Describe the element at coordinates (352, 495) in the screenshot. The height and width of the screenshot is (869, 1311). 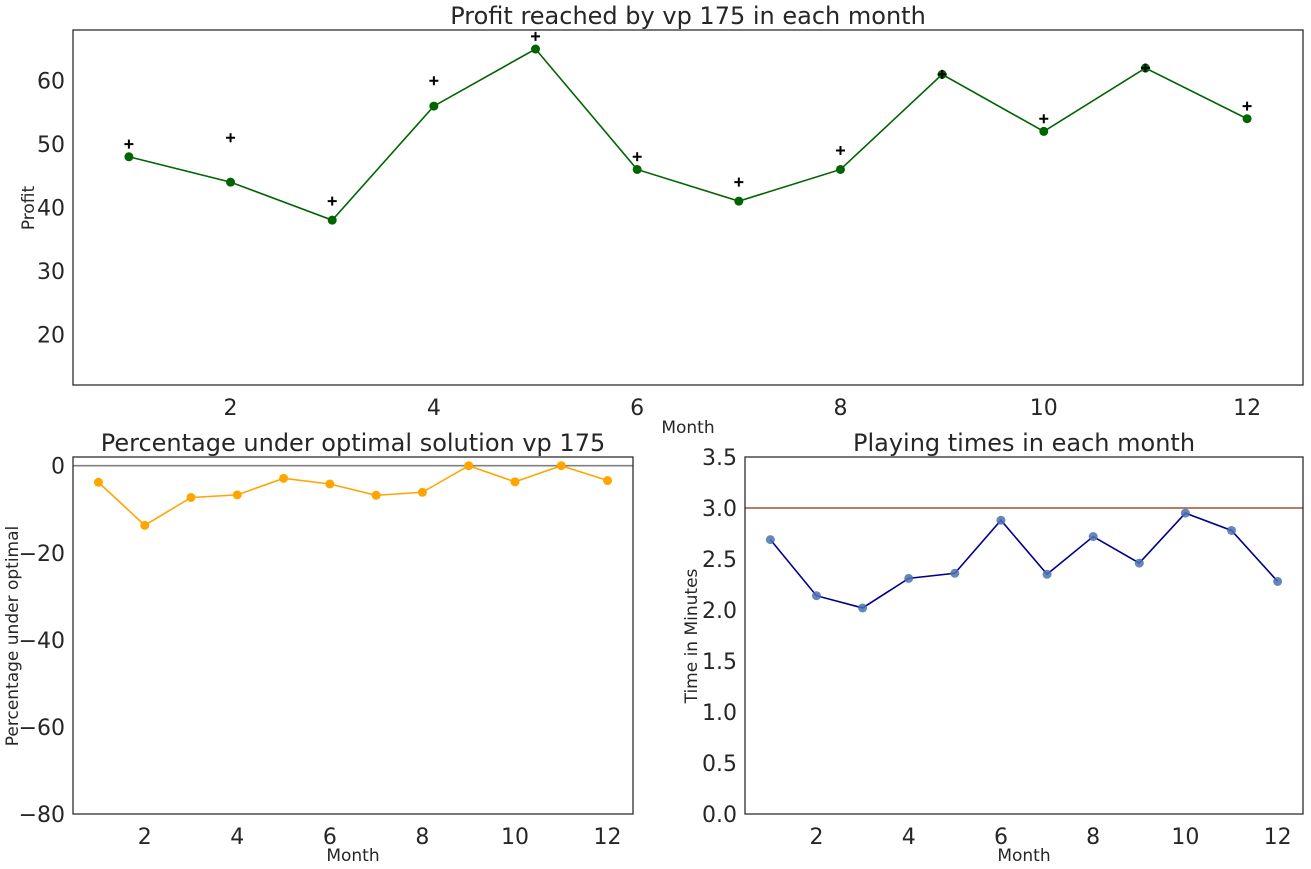
I see `percentage-series-line` at that location.